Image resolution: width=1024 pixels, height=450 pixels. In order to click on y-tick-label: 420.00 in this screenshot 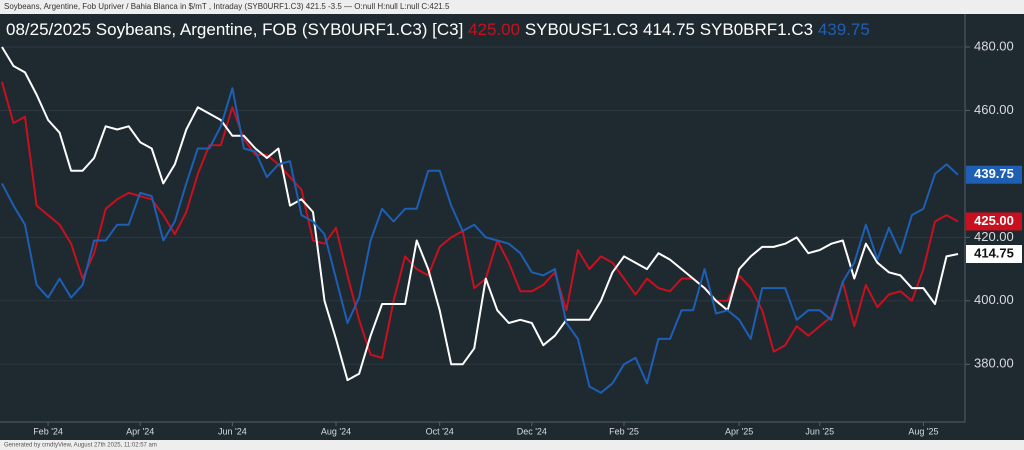, I will do `click(994, 236)`.